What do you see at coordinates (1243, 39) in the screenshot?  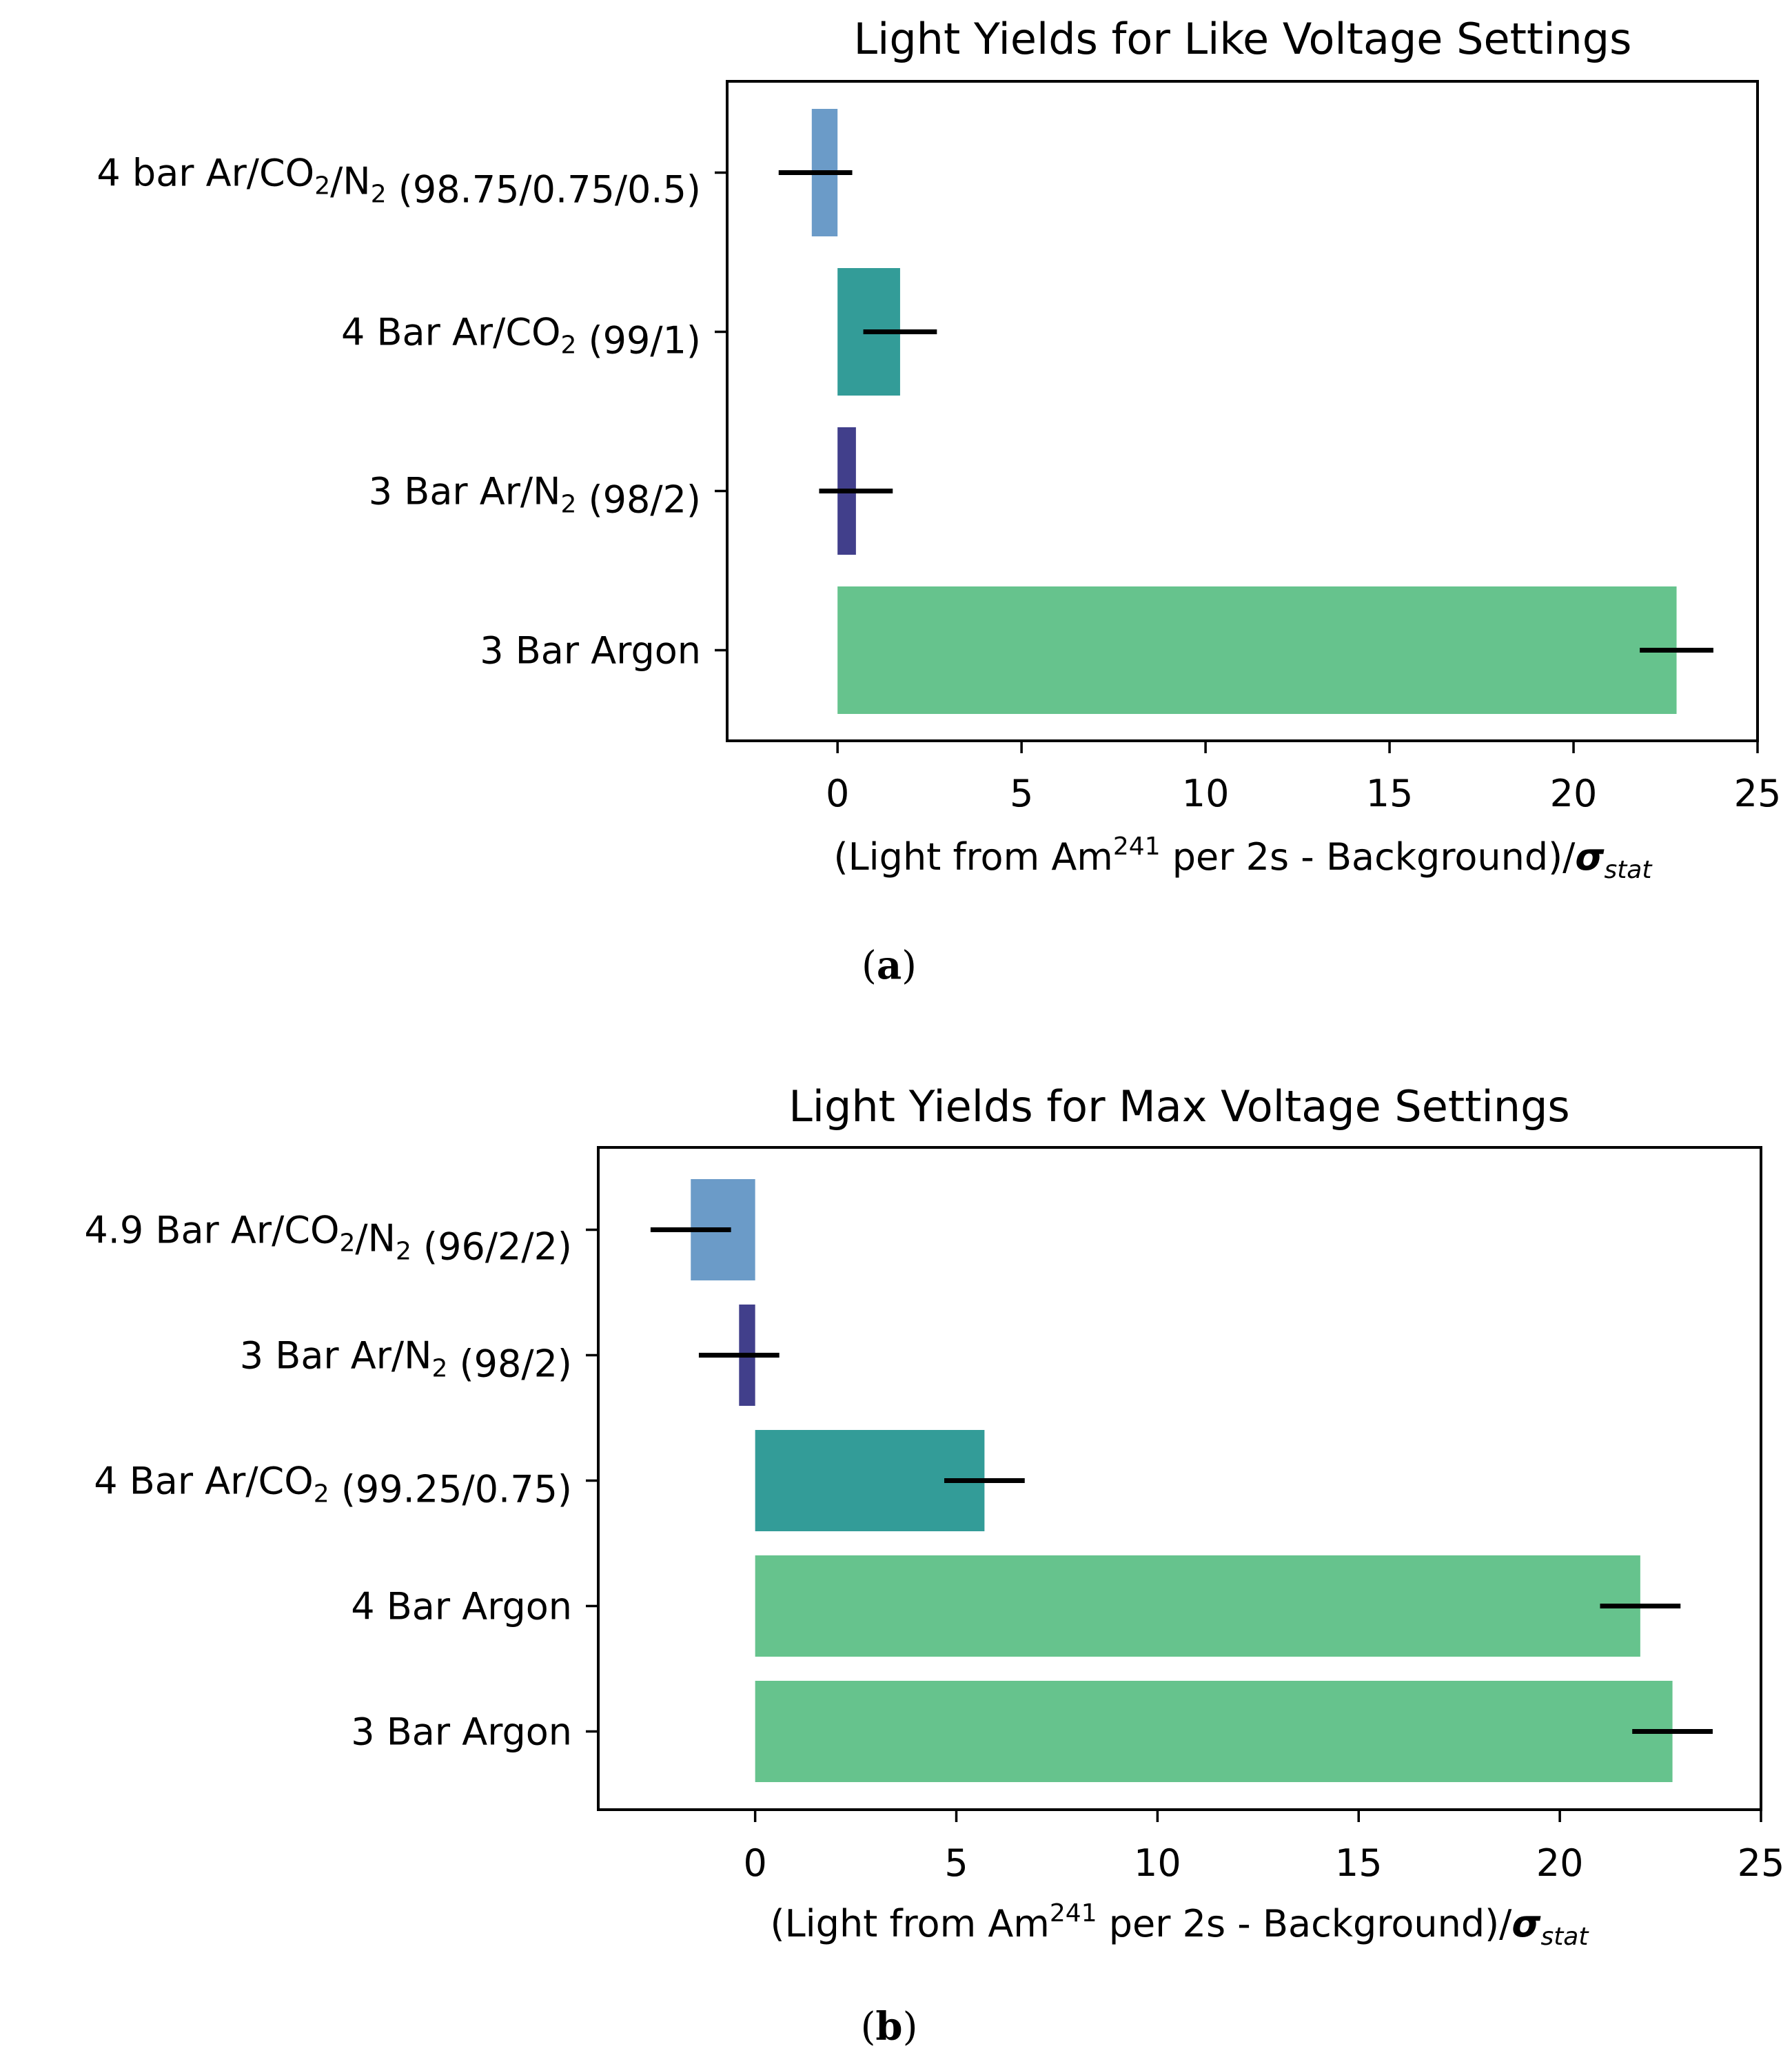 I see `chart-title: Light Yields for Like Voltage Settings` at bounding box center [1243, 39].